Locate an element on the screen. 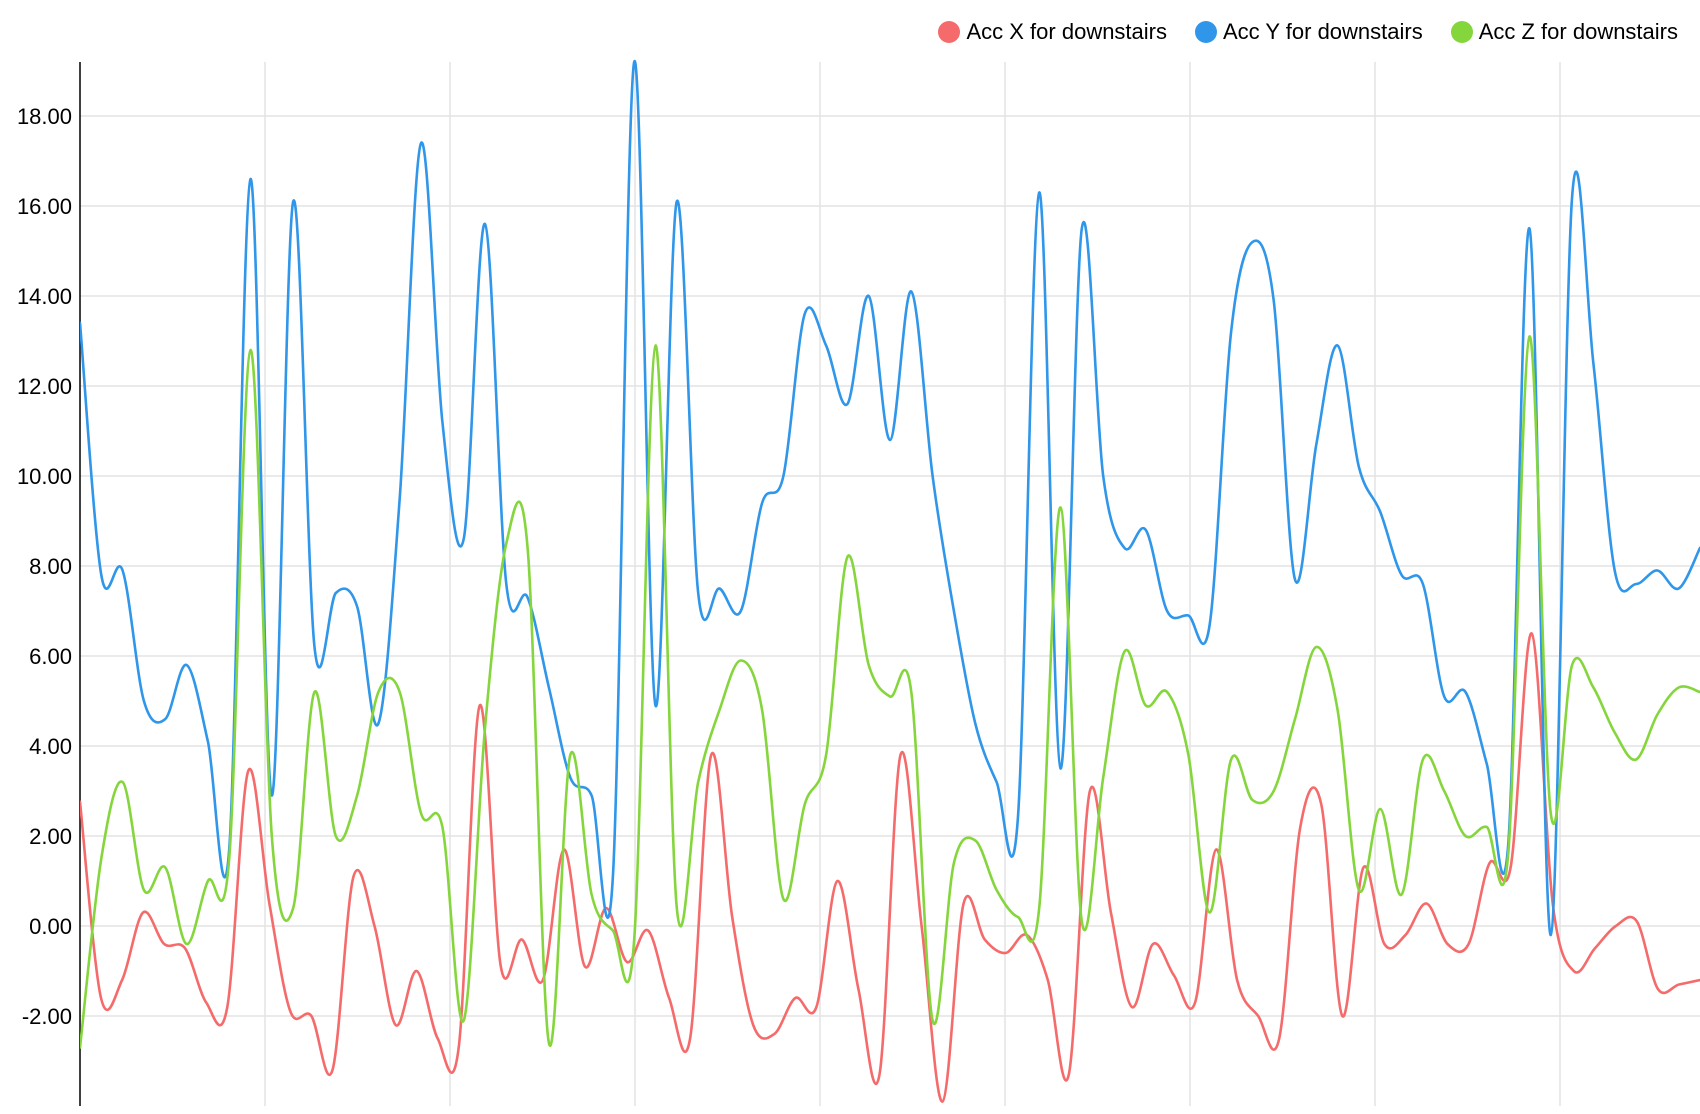 This screenshot has width=1700, height=1114. y-tick-label: 18.00 is located at coordinates (44, 116).